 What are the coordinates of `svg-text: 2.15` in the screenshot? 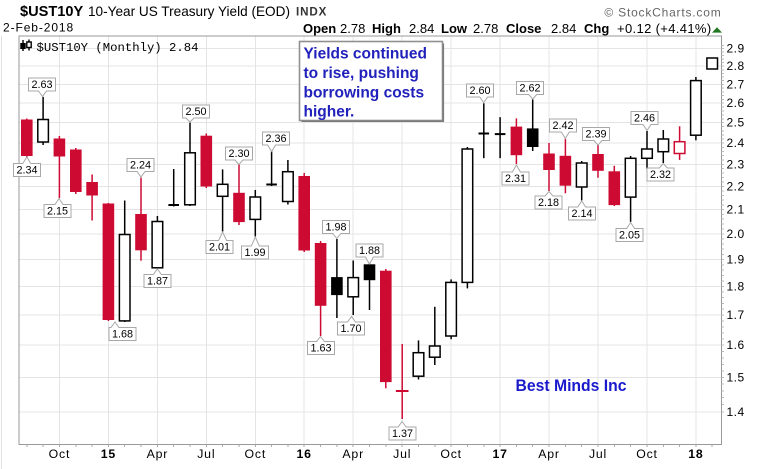 It's located at (57, 212).